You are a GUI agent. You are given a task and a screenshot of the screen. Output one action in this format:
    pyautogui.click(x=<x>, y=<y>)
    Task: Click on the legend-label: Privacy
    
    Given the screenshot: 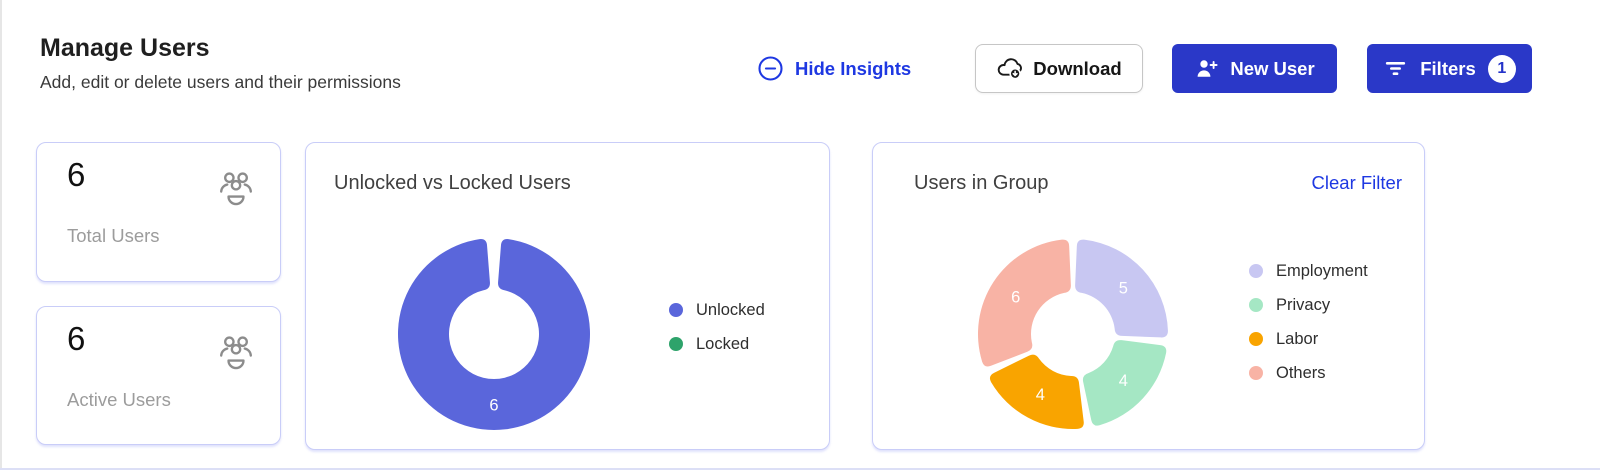 What is the action you would take?
    pyautogui.click(x=1303, y=304)
    